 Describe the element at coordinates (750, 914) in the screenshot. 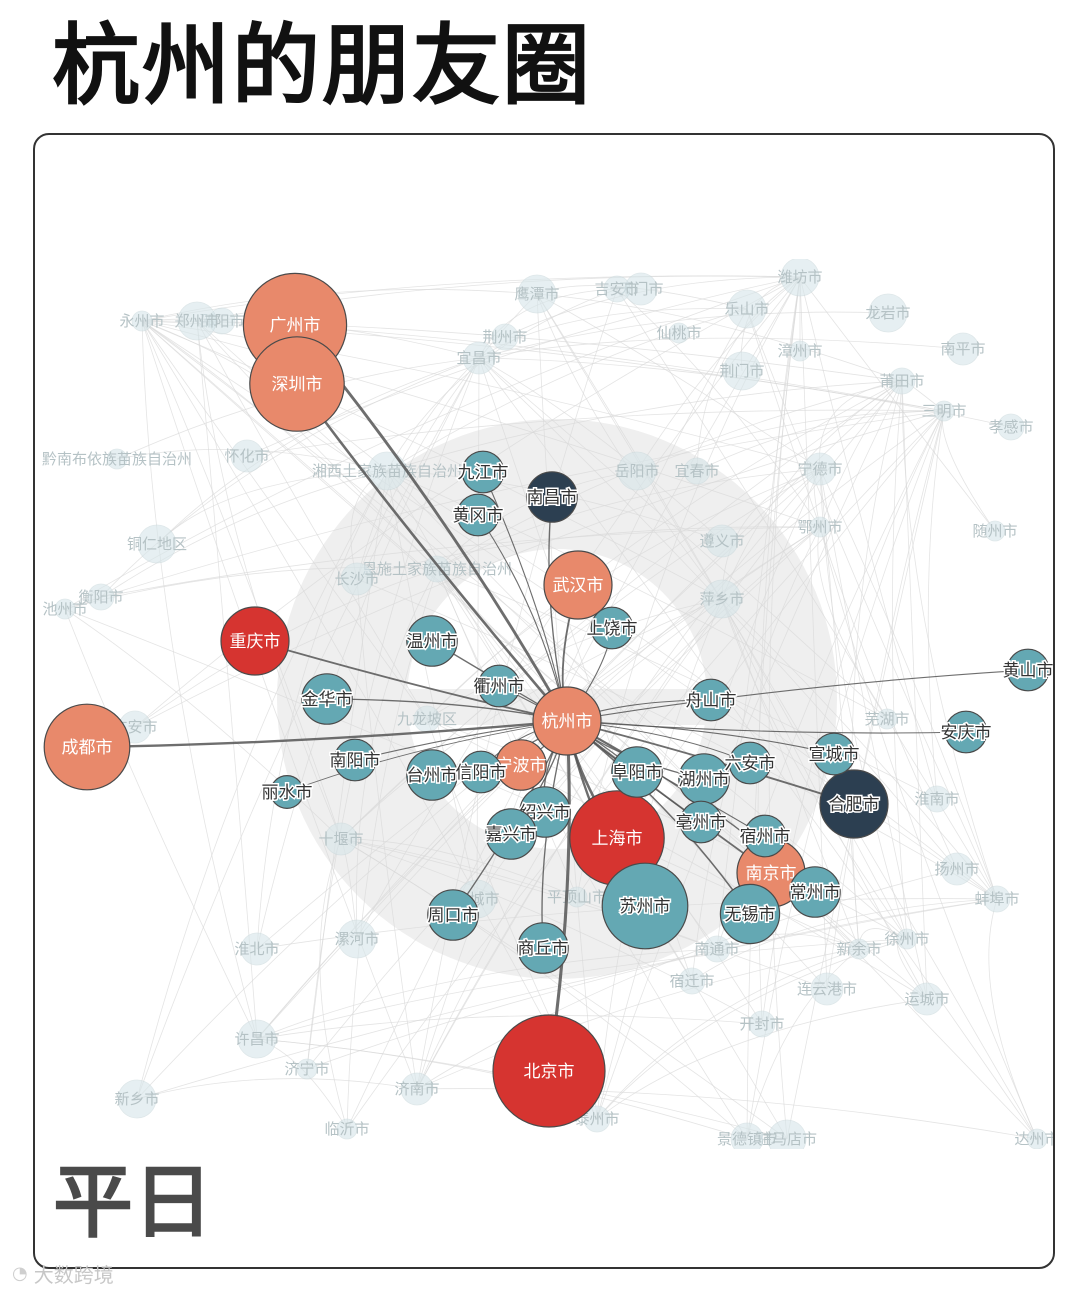

I see `node-无锡市: 无锡市` at that location.